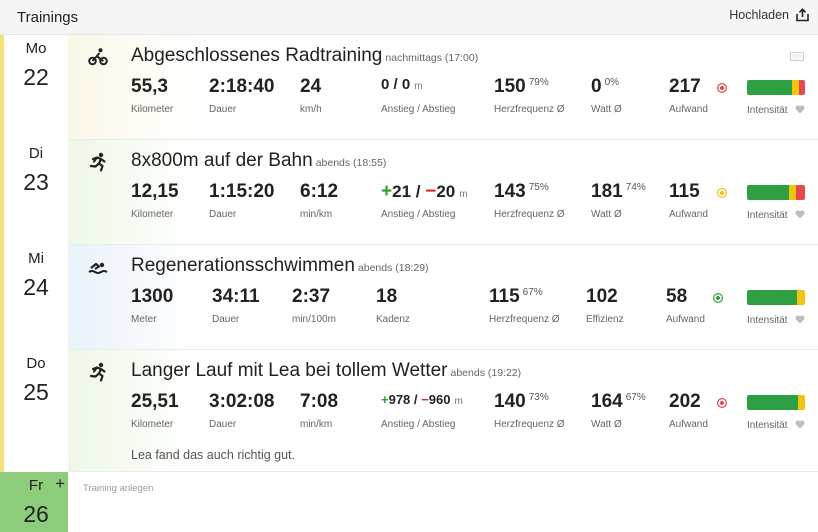 This screenshot has width=818, height=532. What do you see at coordinates (418, 95) in the screenshot?
I see `metric-elevation: 0 / 0 m Anstieg / Abstieg` at bounding box center [418, 95].